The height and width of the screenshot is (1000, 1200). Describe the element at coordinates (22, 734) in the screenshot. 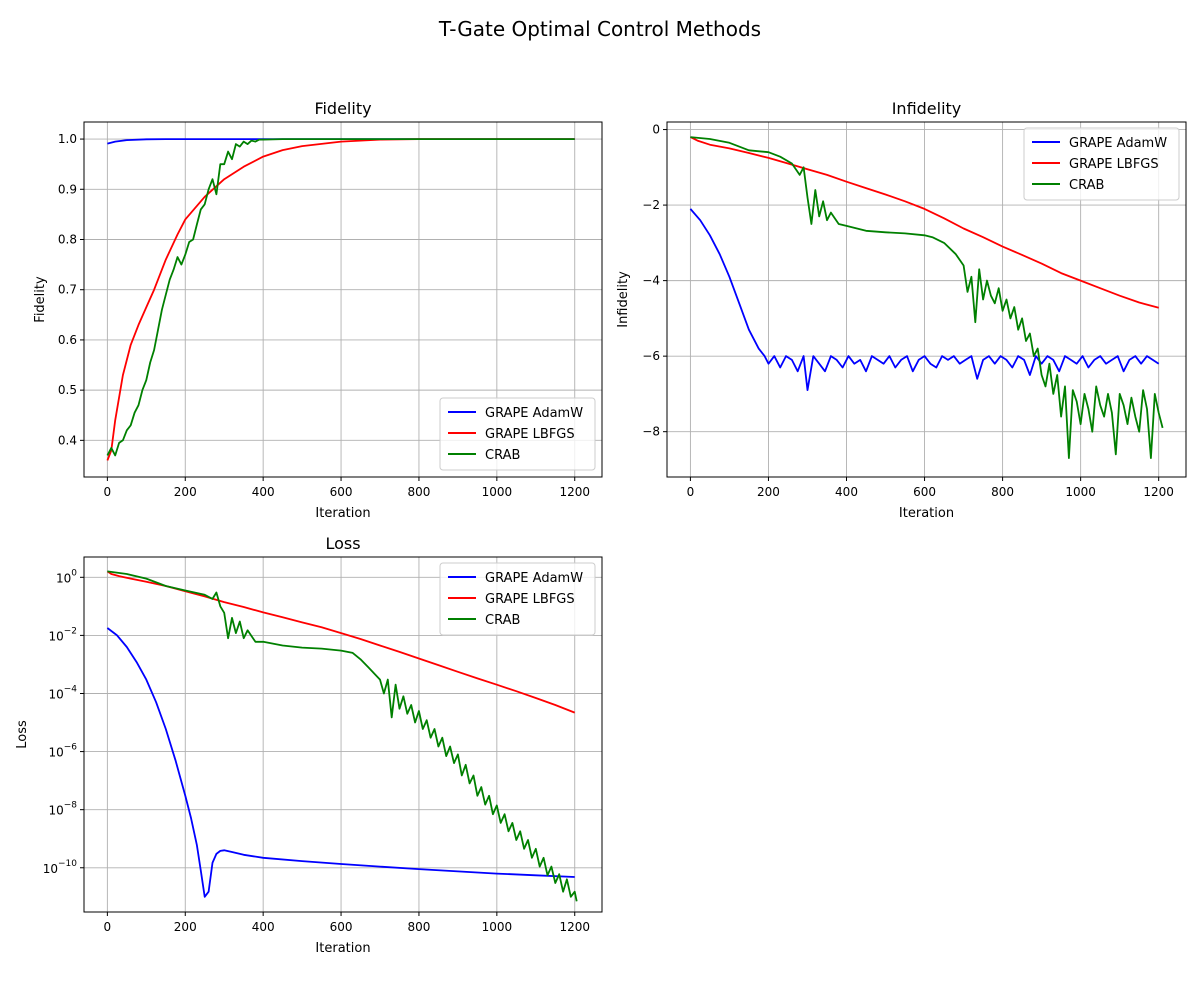

I see `loss-ylabel: Loss` at that location.